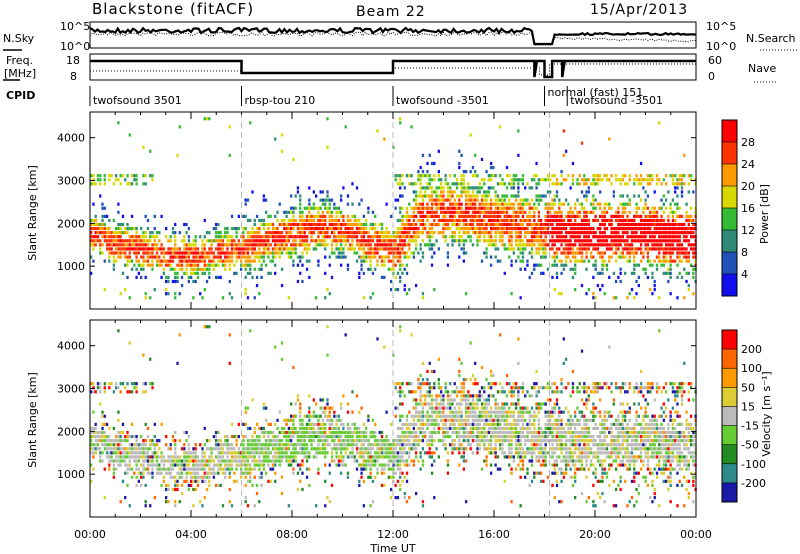 Image resolution: width=800 pixels, height=554 pixels. I want to click on colorbar-tick-label: -15, so click(750, 426).